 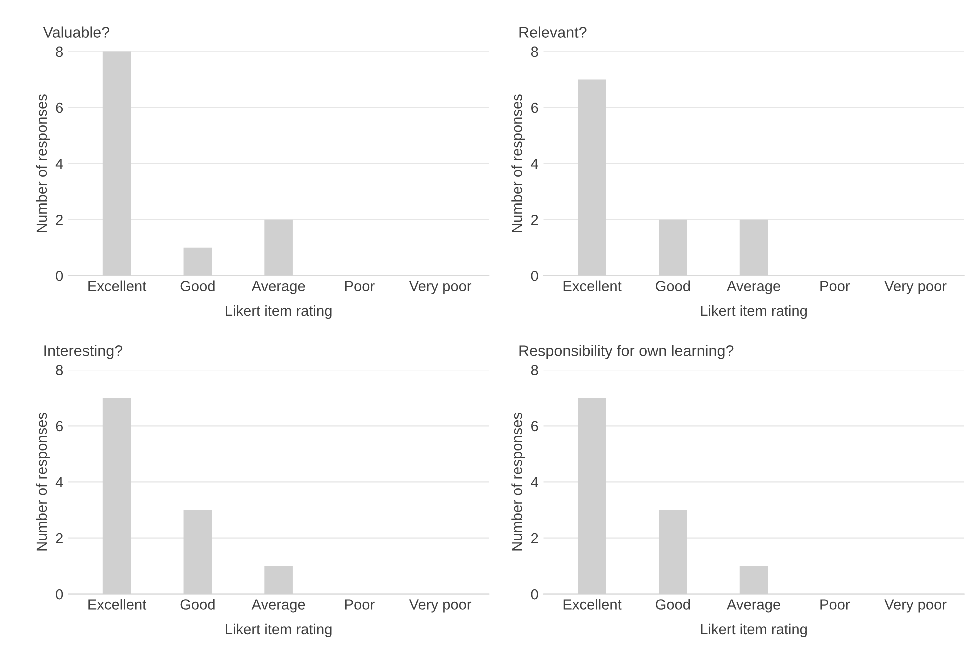 I want to click on chart-title: Responsibility for own learning?, so click(x=627, y=352).